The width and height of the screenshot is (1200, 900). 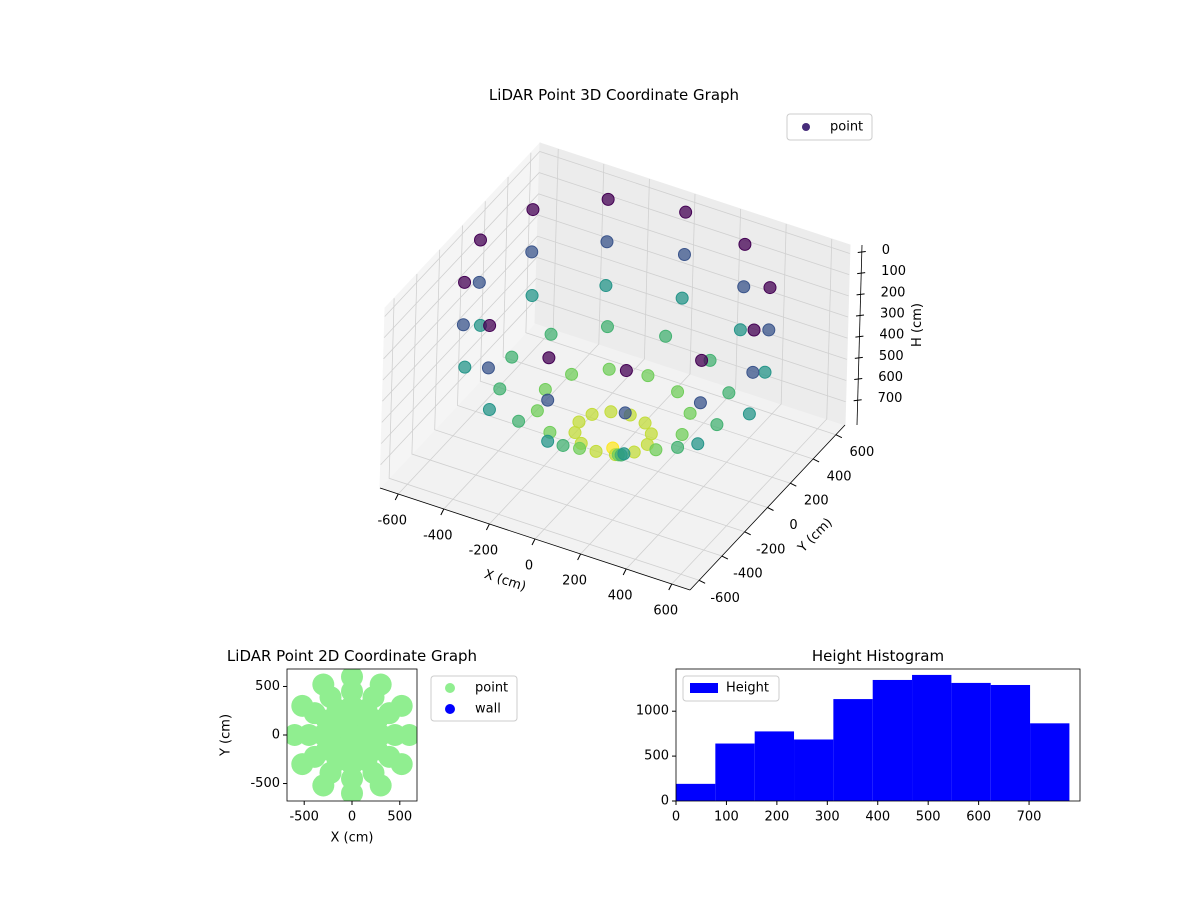 I want to click on z-tick-label: 100, so click(x=893, y=271).